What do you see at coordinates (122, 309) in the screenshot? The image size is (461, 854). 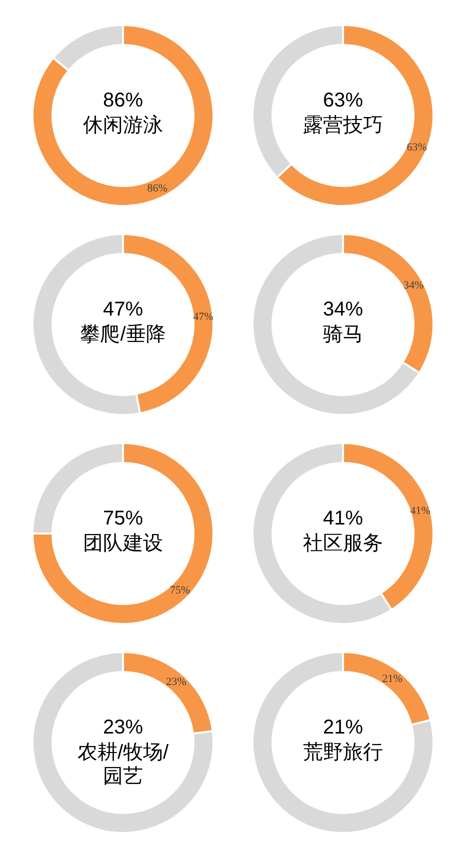 I see `text: 47%` at bounding box center [122, 309].